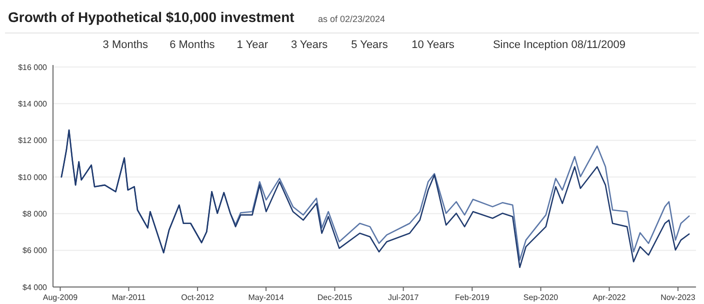 Image resolution: width=704 pixels, height=304 pixels. What do you see at coordinates (309, 45) in the screenshot?
I see `text: 3 Years` at bounding box center [309, 45].